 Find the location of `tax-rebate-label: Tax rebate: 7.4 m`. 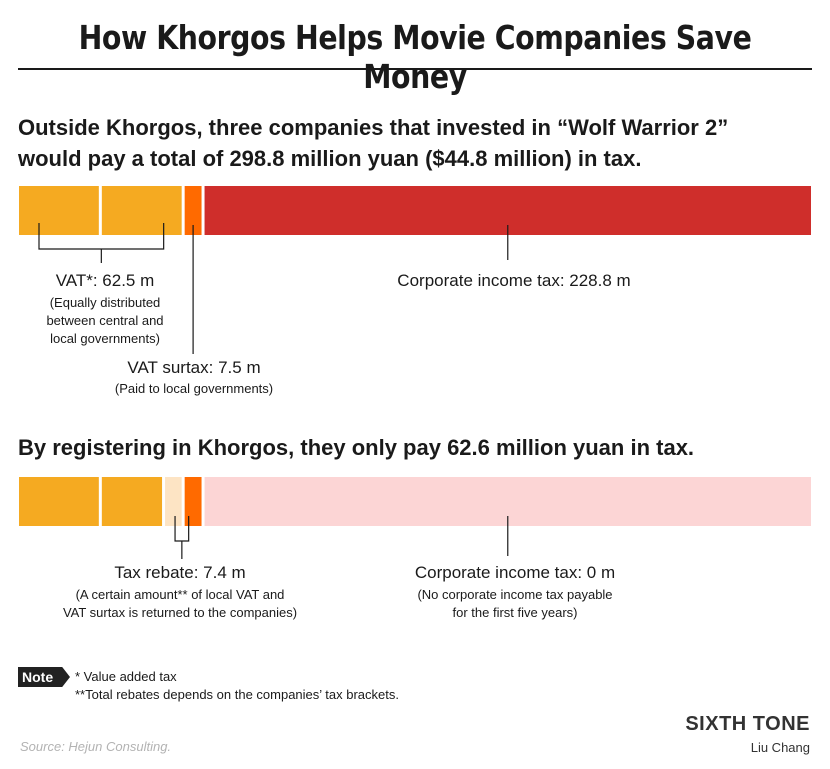

tax-rebate-label: Tax rebate: 7.4 m is located at coordinates (180, 572).